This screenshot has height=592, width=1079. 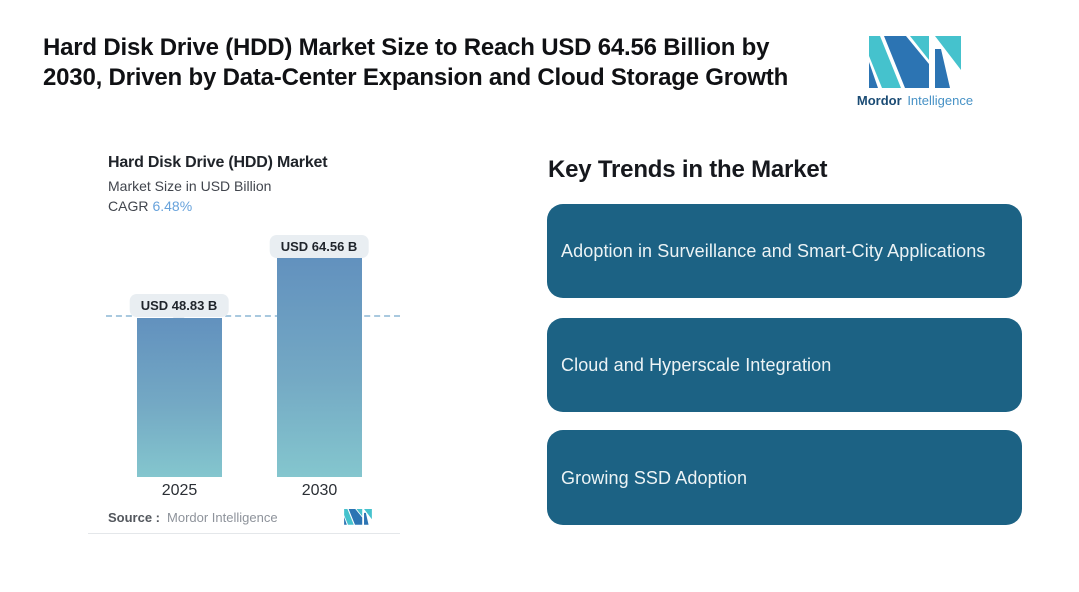 I want to click on reference-dashed-line, so click(x=253, y=316).